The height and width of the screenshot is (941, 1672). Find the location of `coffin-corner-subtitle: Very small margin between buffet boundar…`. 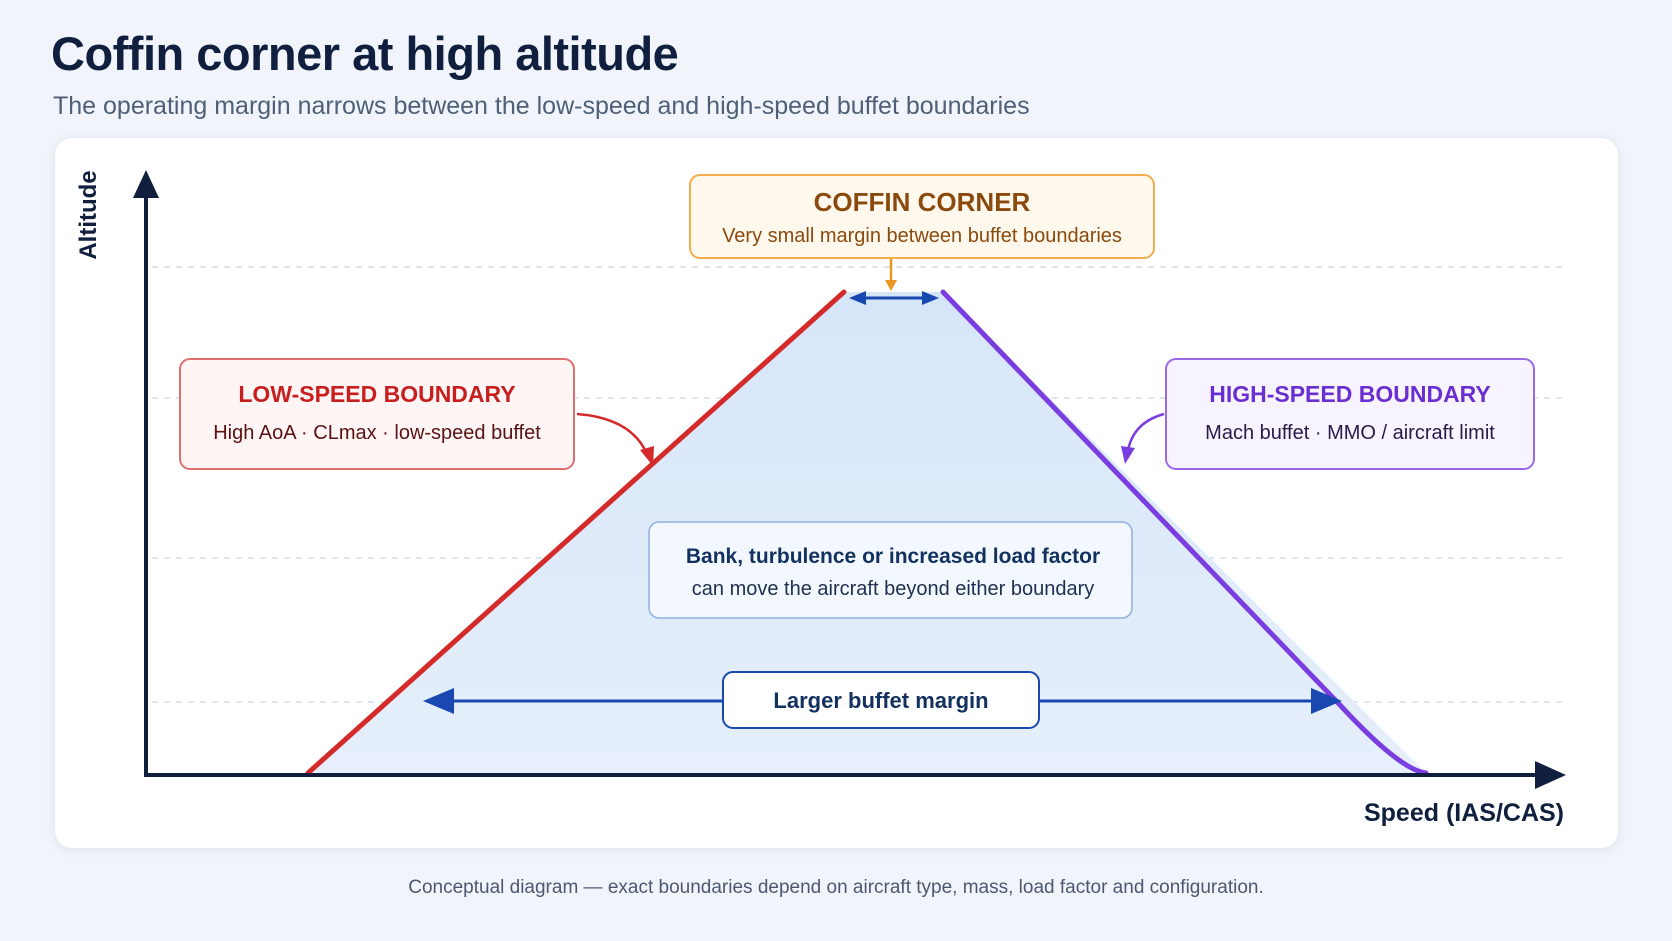

coffin-corner-subtitle: Very small margin between buffet boundar… is located at coordinates (922, 236).